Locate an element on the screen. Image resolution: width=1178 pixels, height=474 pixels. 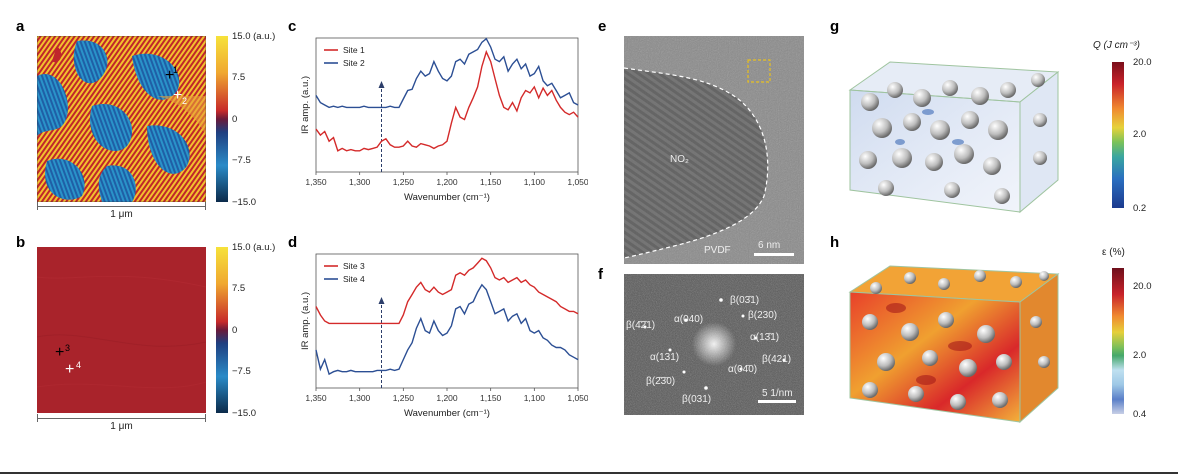
colorbar-h-tick-0: 20.0 is located at coordinates (1142, 286).